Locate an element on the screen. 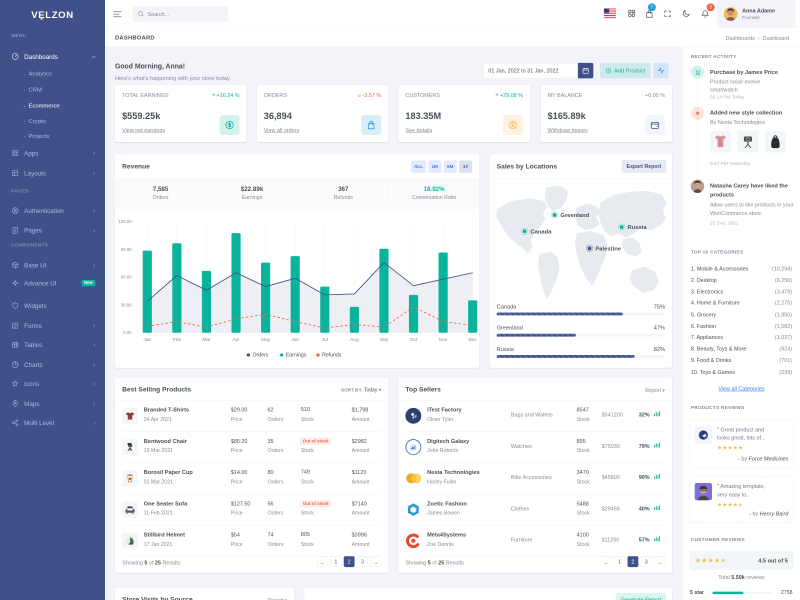 The image size is (800, 600). svg-text: Canada is located at coordinates (541, 232).